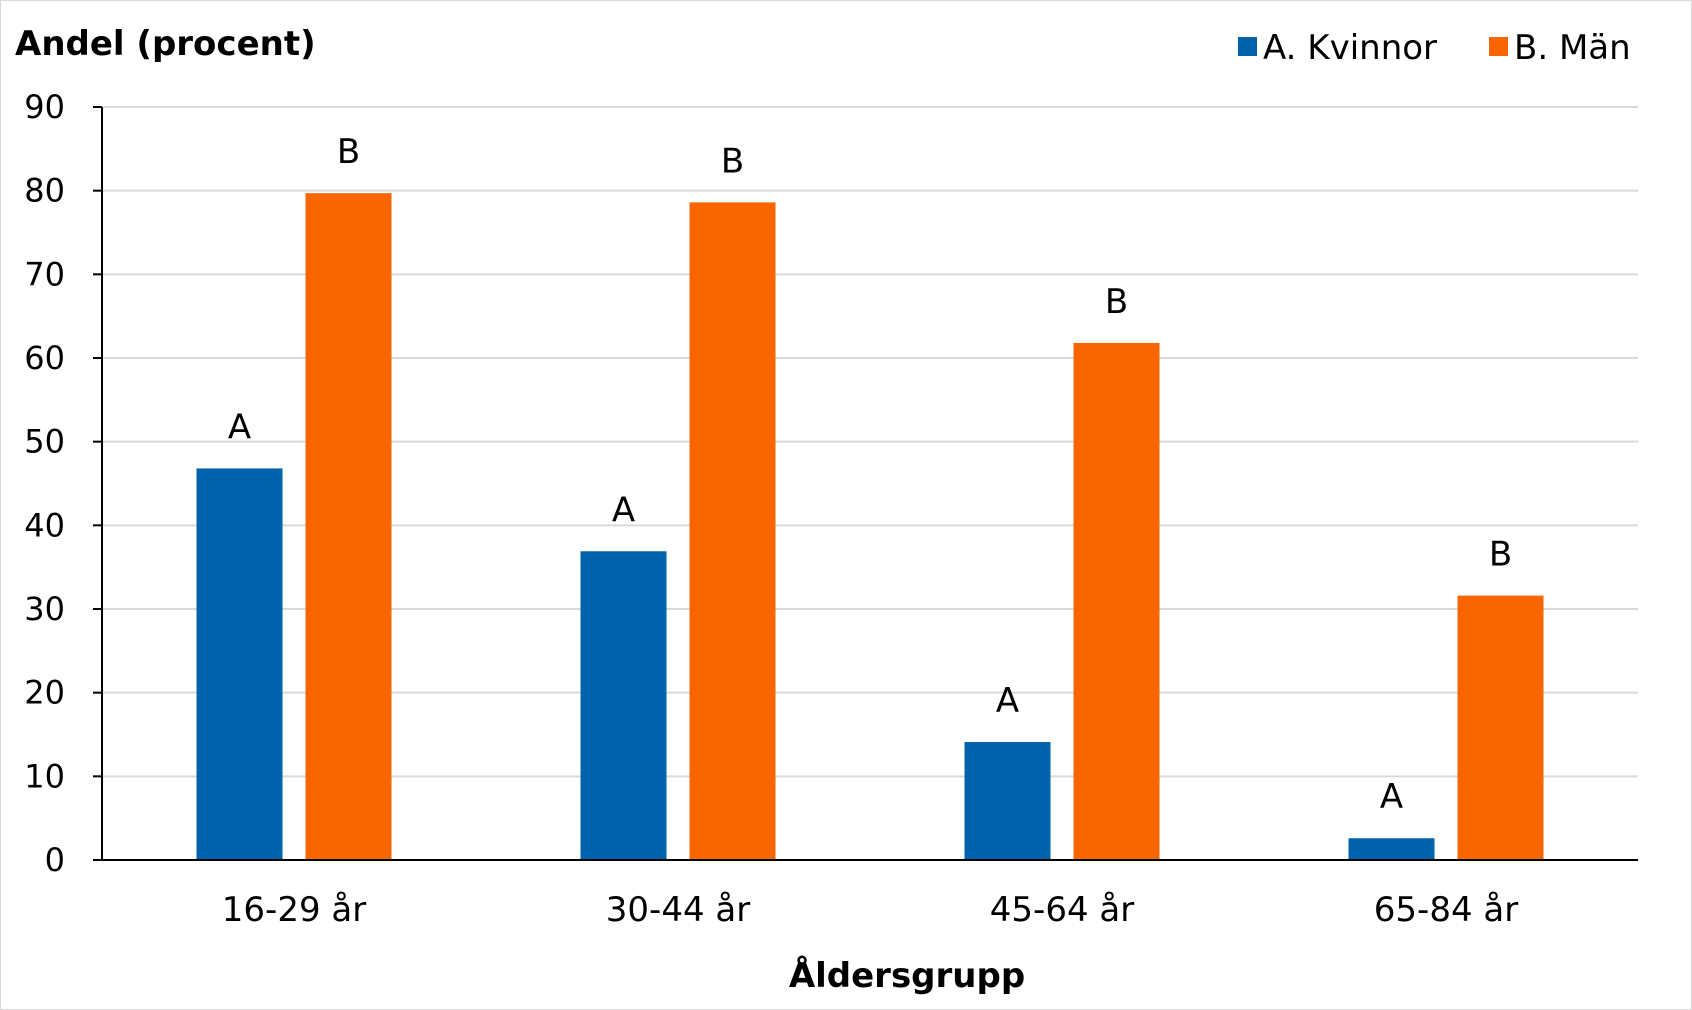 This screenshot has height=1010, width=1692. Describe the element at coordinates (294, 910) in the screenshot. I see `x-tick-label: 16-29 år` at that location.